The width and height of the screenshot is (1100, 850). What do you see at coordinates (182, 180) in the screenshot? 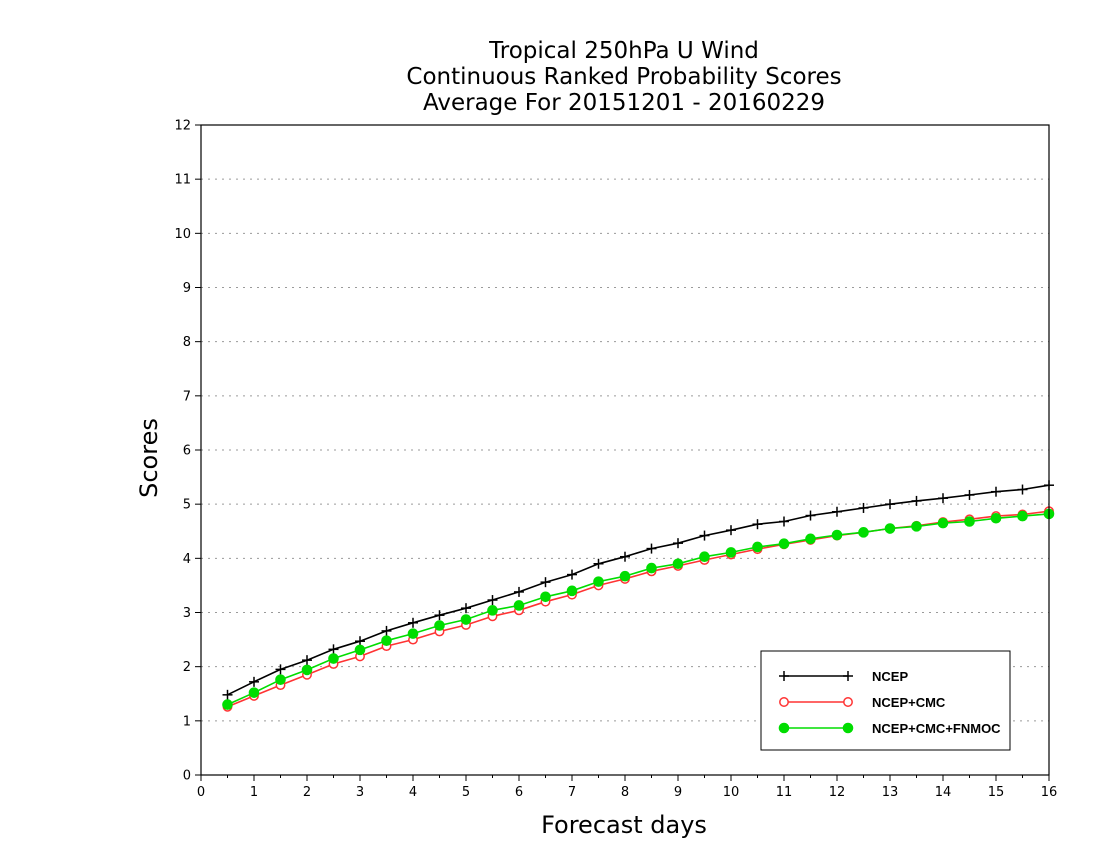
I see `y-tick-label: 11` at bounding box center [182, 180].